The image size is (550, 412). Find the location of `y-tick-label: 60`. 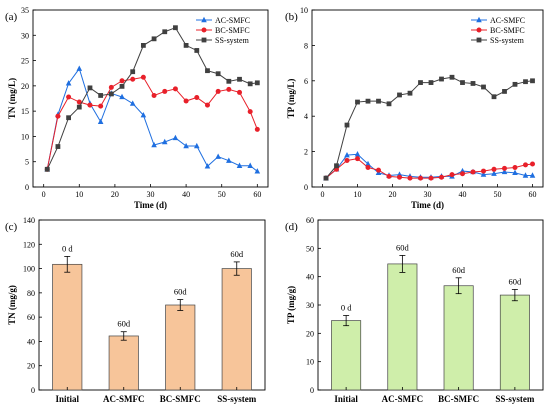

y-tick-label: 60 is located at coordinates (31, 317).